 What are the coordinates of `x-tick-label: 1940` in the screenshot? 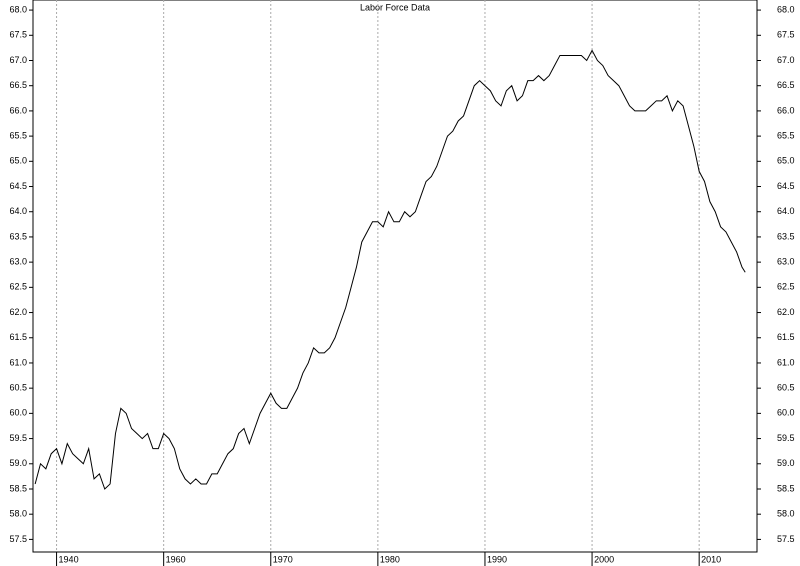 It's located at (69, 559).